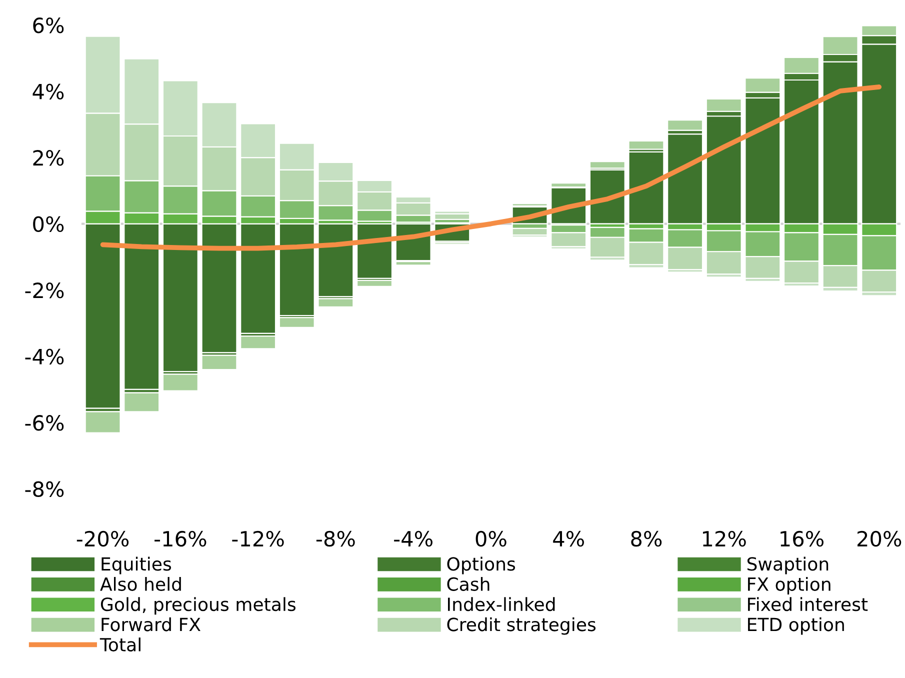 This screenshot has width=905, height=678. I want to click on legend-label: Equities, so click(137, 565).